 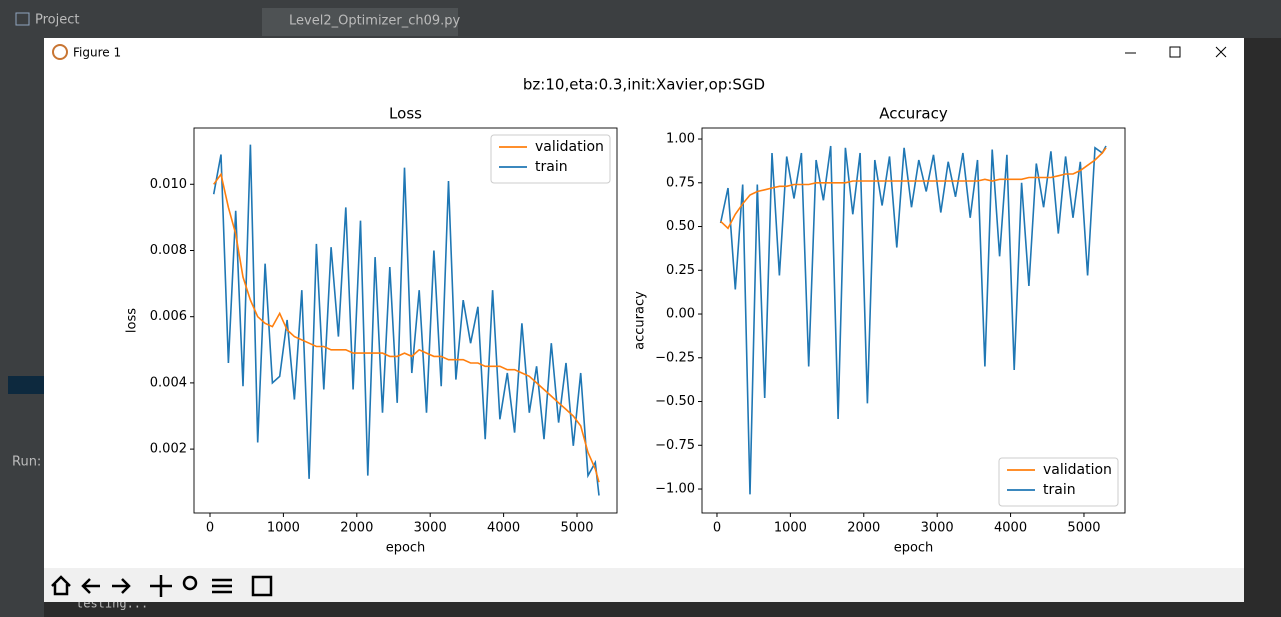 What do you see at coordinates (680, 314) in the screenshot?
I see `y-tick-label: 0.00` at bounding box center [680, 314].